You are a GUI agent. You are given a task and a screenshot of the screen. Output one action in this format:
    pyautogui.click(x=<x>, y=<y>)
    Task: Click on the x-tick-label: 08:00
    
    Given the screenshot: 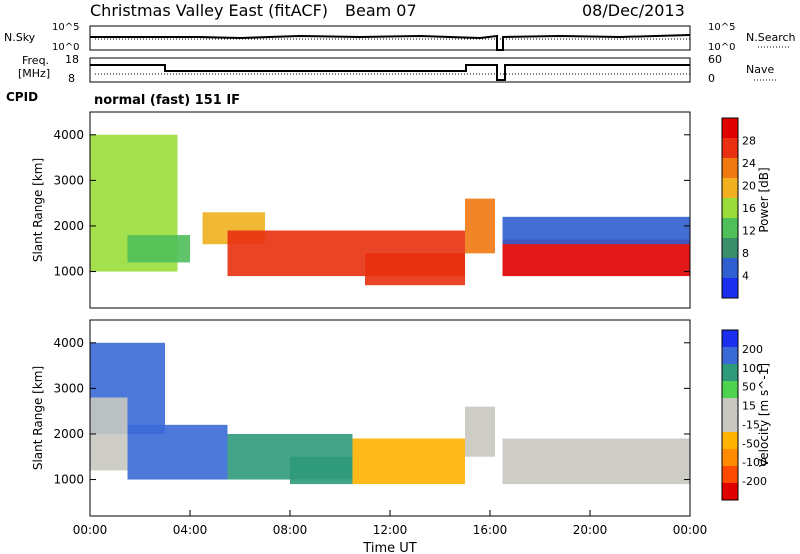 What is the action you would take?
    pyautogui.click(x=290, y=530)
    